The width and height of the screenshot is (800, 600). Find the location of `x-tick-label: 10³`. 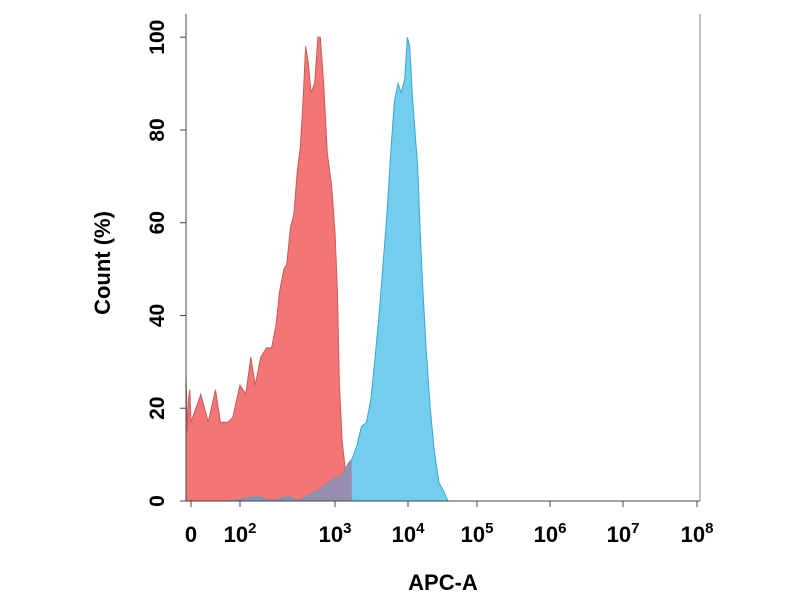

x-tick-label: 10³ is located at coordinates (335, 533).